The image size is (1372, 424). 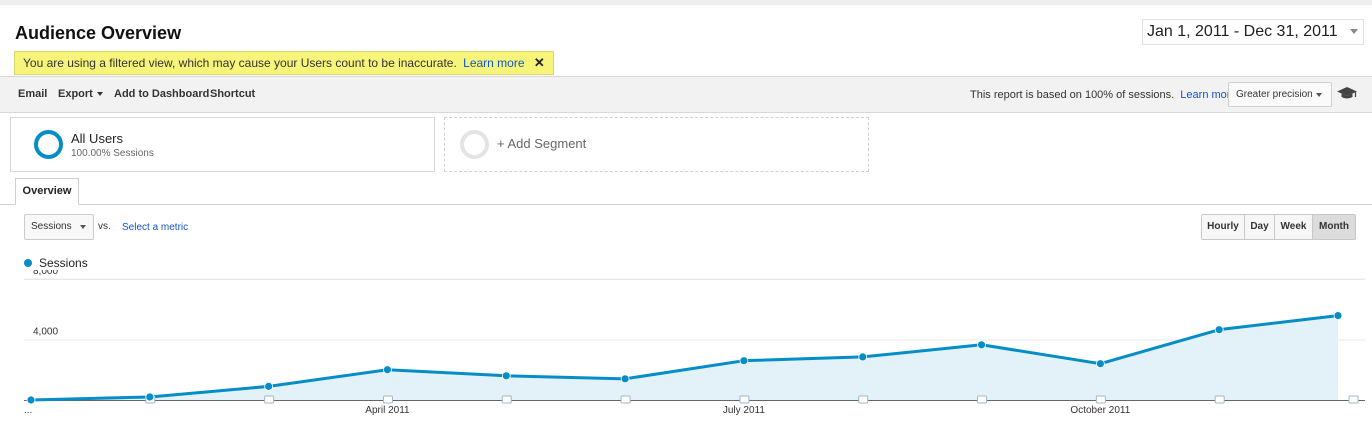 What do you see at coordinates (1208, 95) in the screenshot?
I see `sampling-learn-more-link: Learn more` at bounding box center [1208, 95].